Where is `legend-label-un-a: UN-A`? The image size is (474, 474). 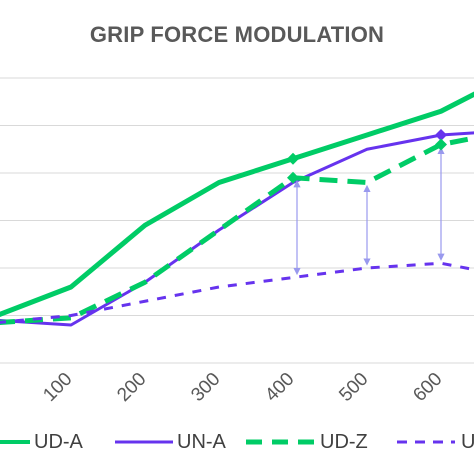 legend-label-un-a: UN-A is located at coordinates (201, 441).